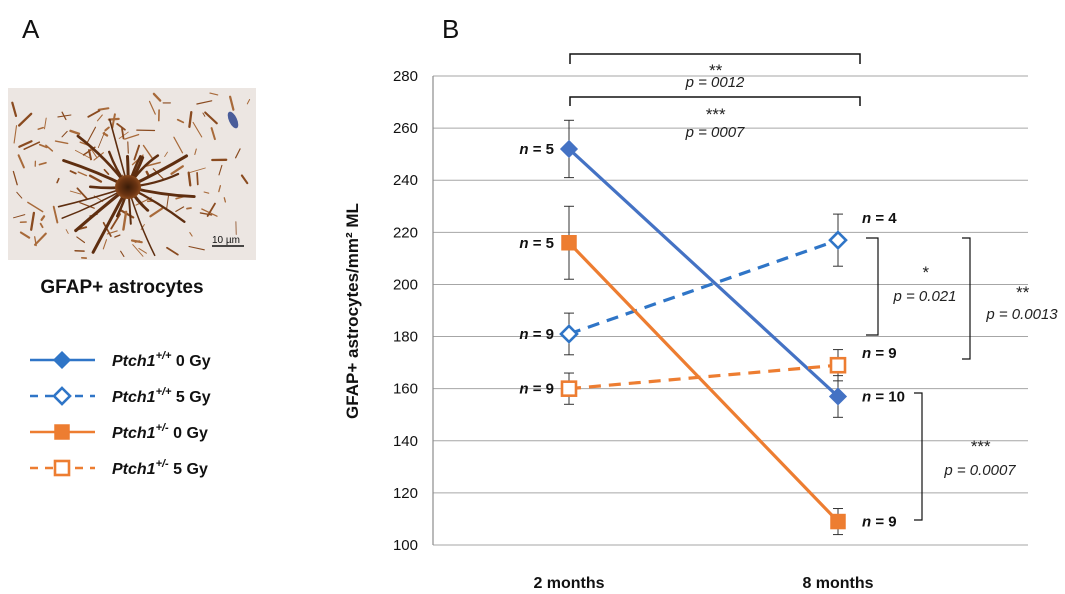  I want to click on legend-dose: 5 Gy, so click(190, 397).